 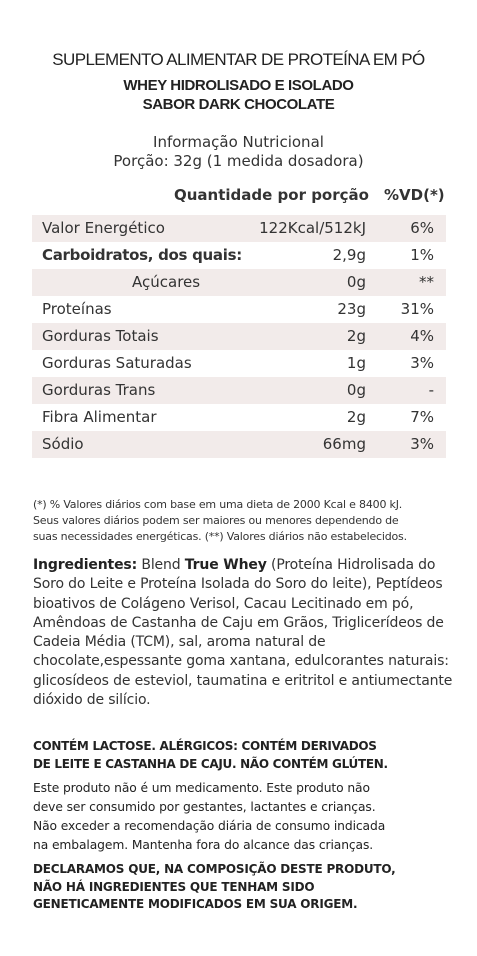 I want to click on nutrition-info-title: Informação Nutricional, so click(x=238, y=142).